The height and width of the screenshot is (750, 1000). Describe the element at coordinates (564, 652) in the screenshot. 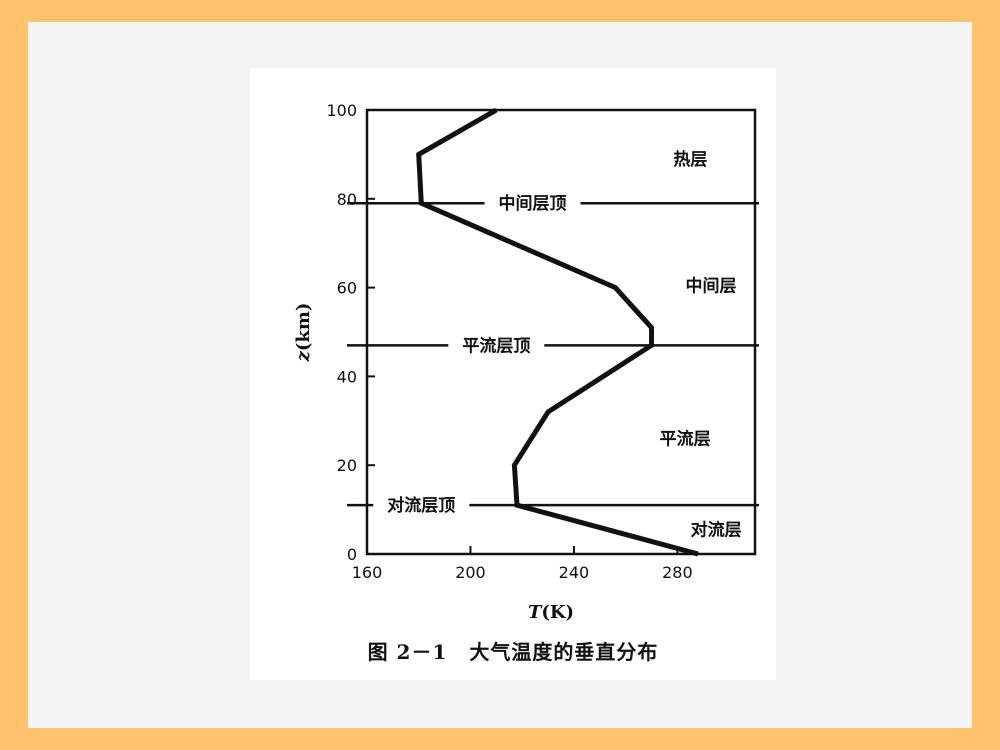

I see `caption-text: 大气温度的垂直分布` at that location.